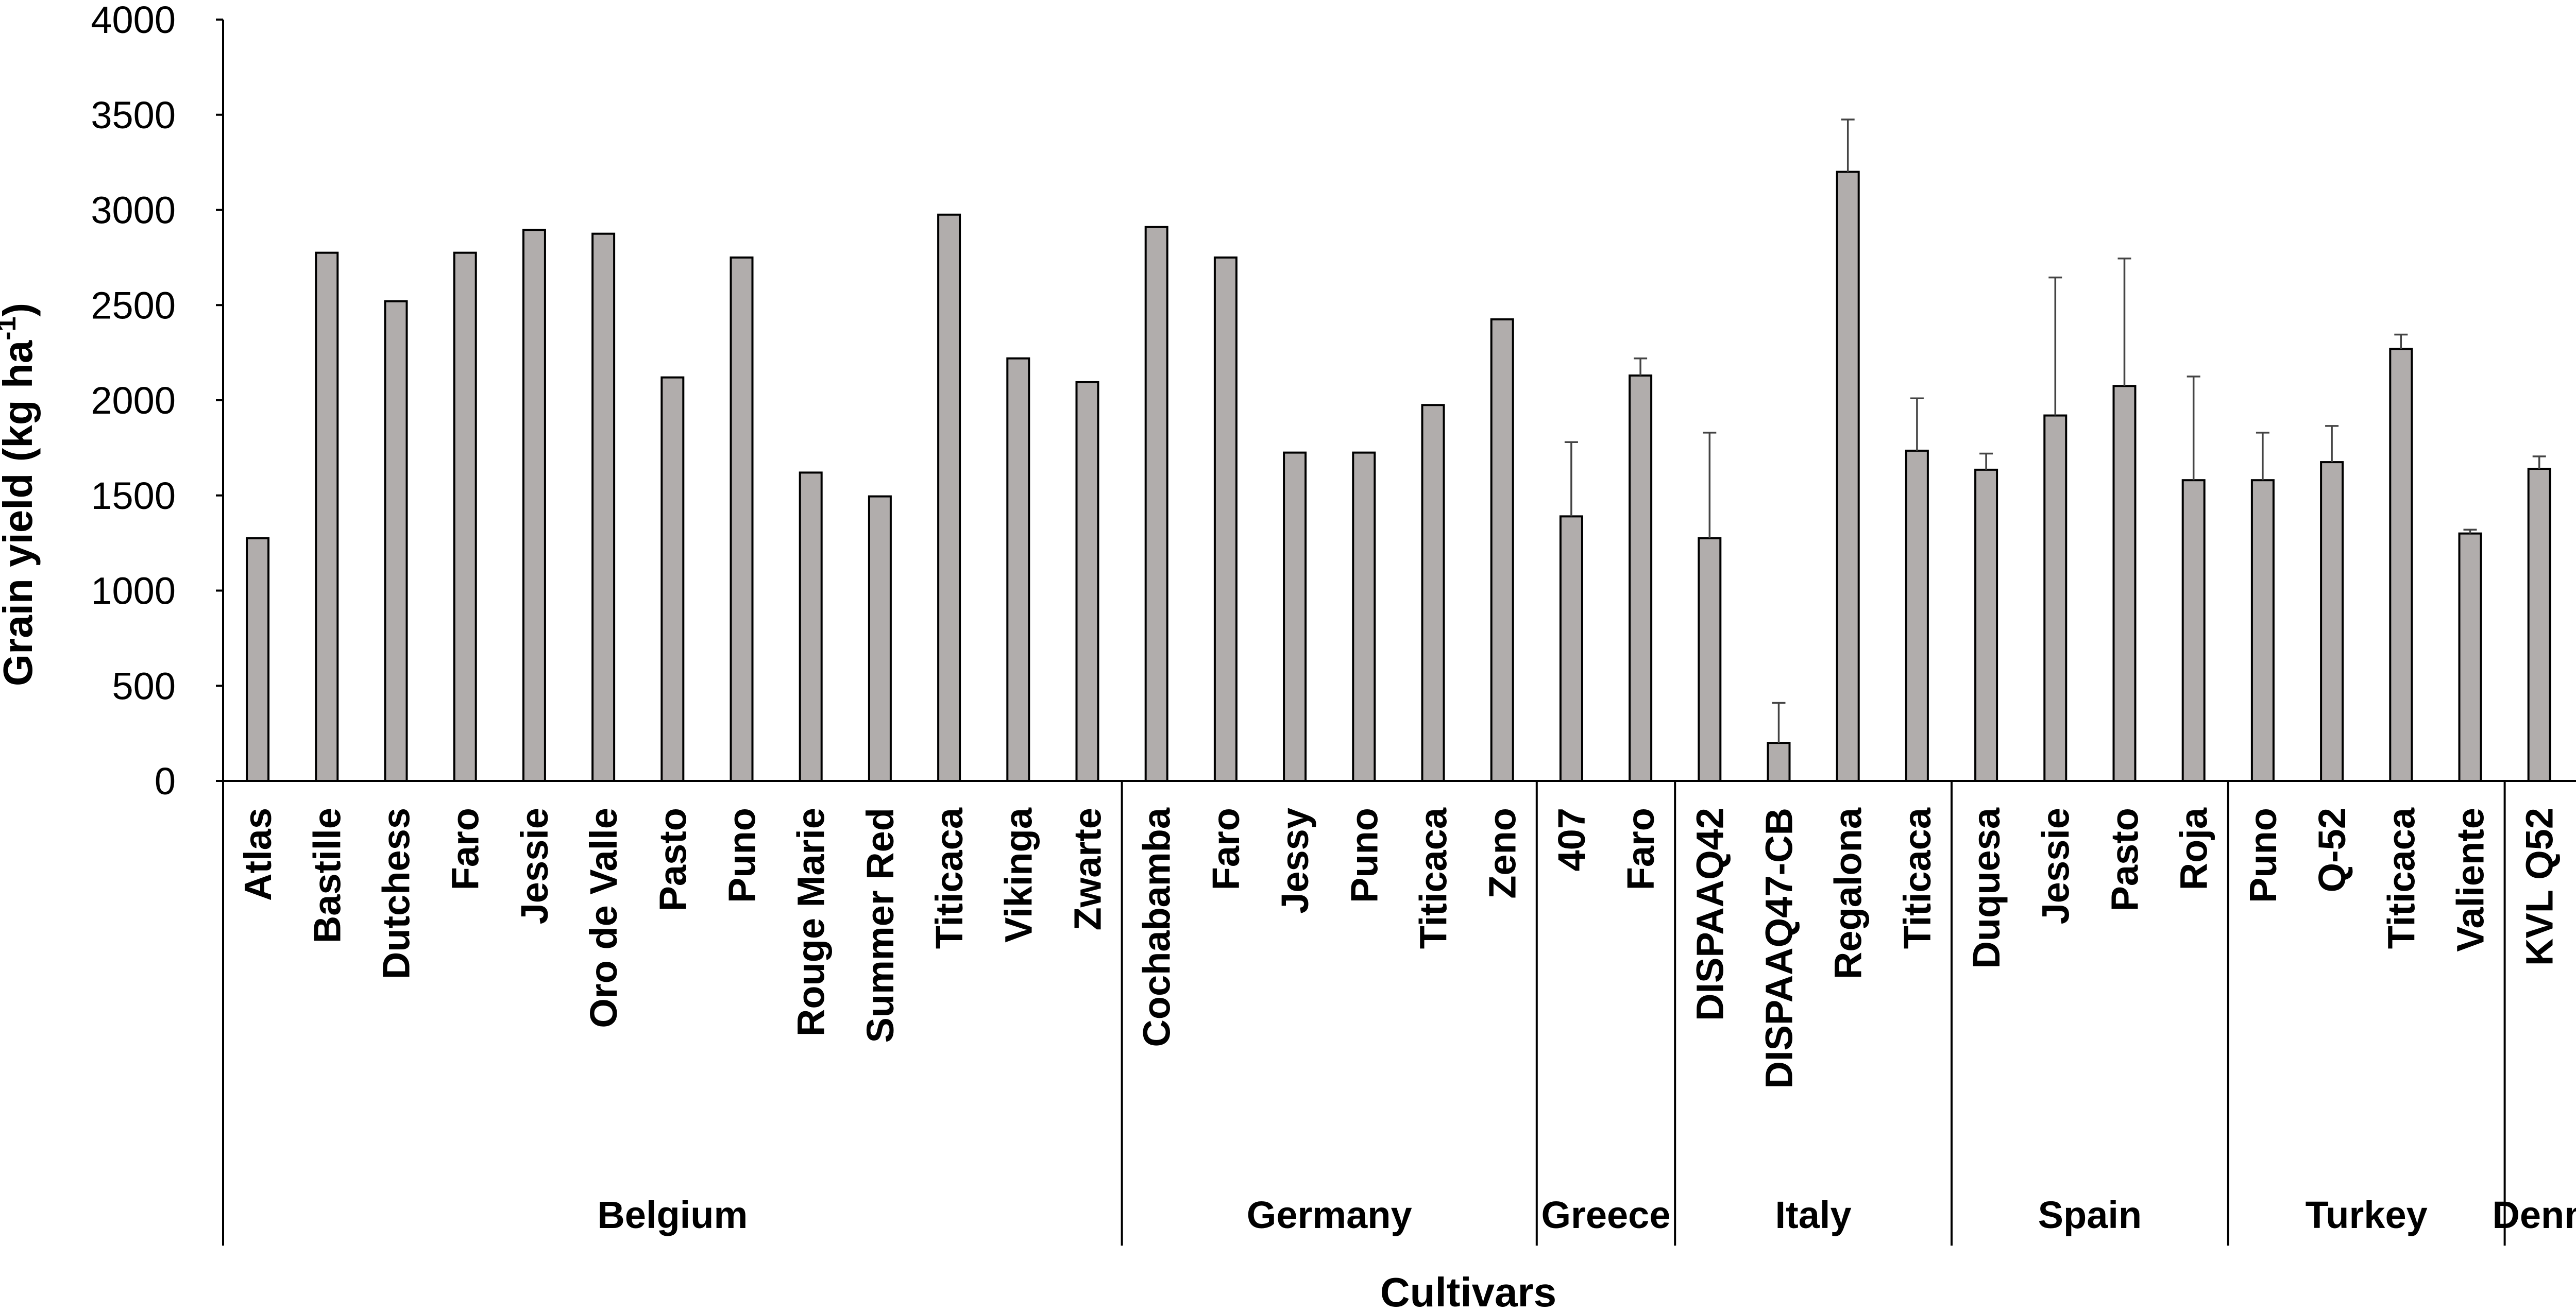 The width and height of the screenshot is (2576, 1311). Describe the element at coordinates (1018, 875) in the screenshot. I see `category-label: Vikinga` at that location.